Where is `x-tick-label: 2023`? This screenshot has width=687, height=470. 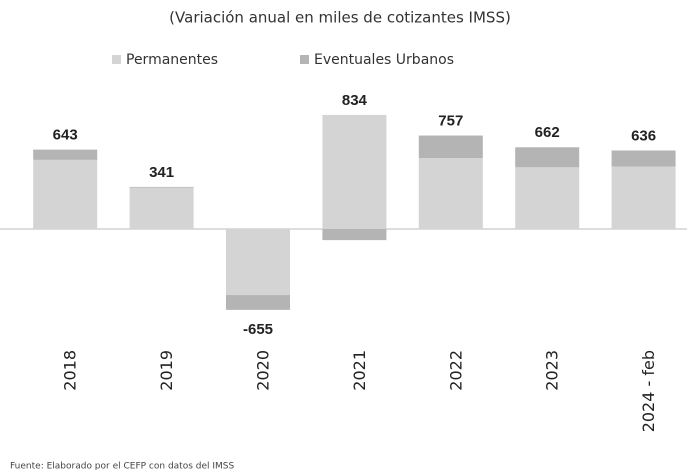 x-tick-label: 2023 is located at coordinates (552, 370).